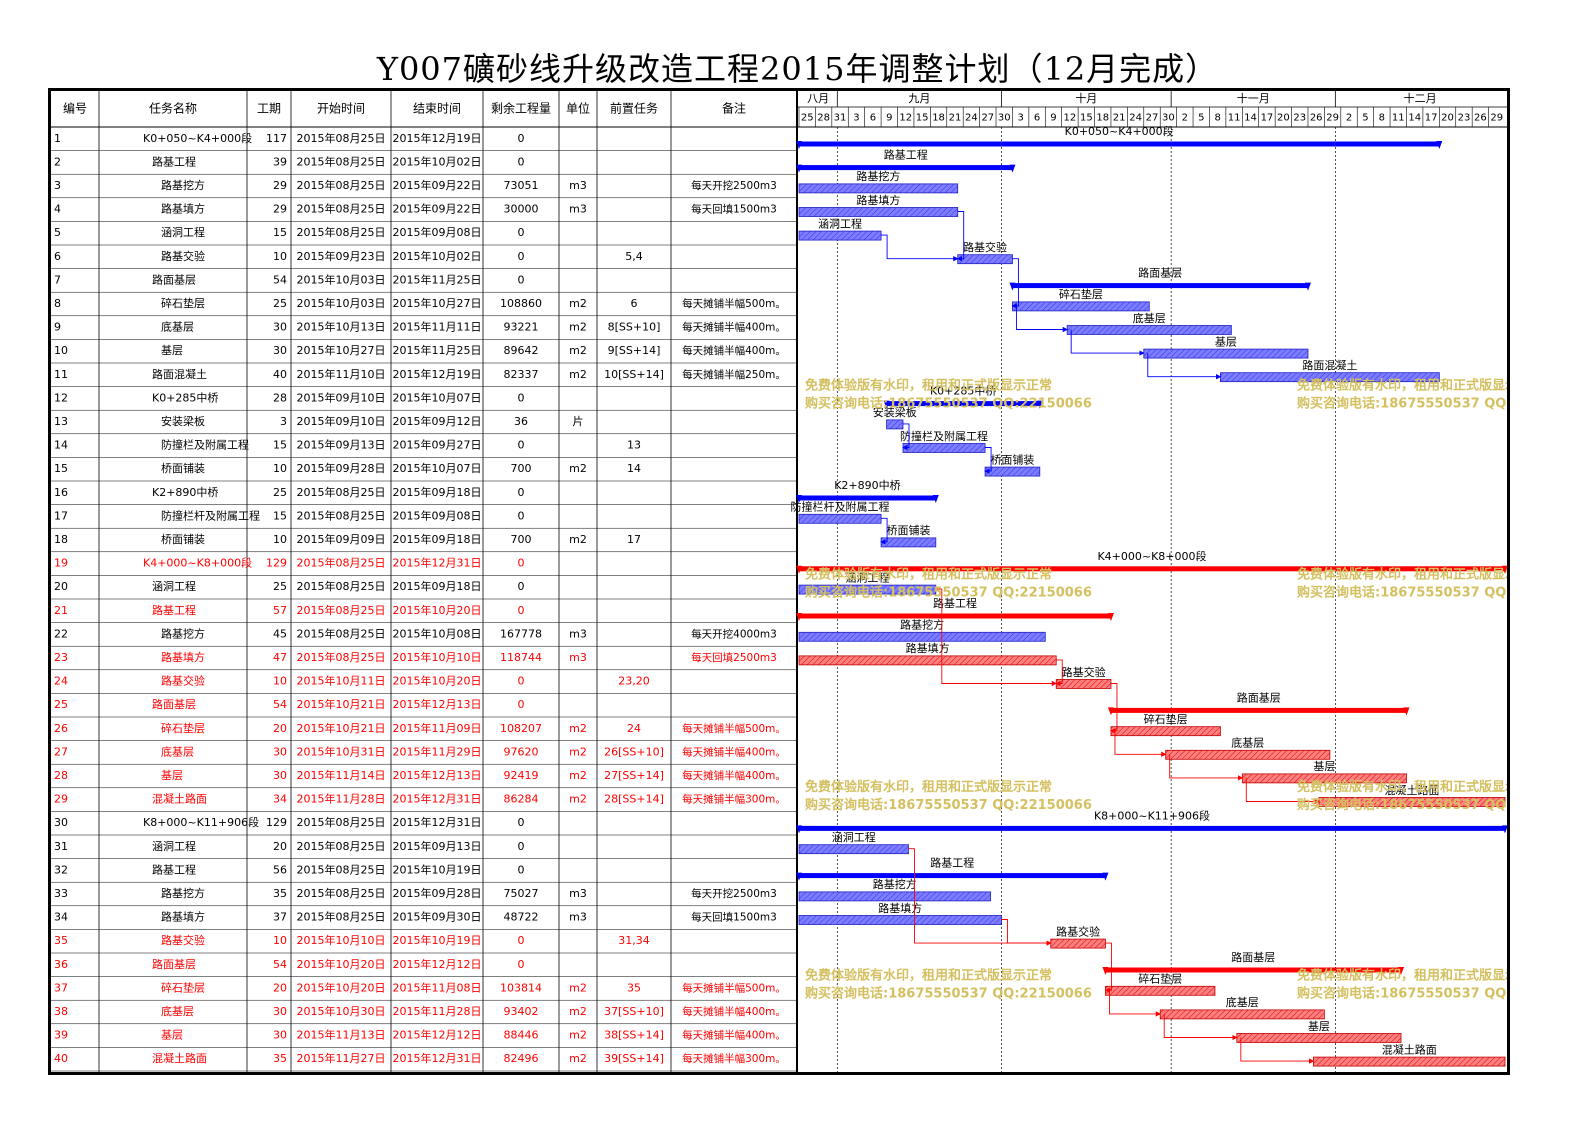  I want to click on cell-end: 2015年10月08日, so click(437, 633).